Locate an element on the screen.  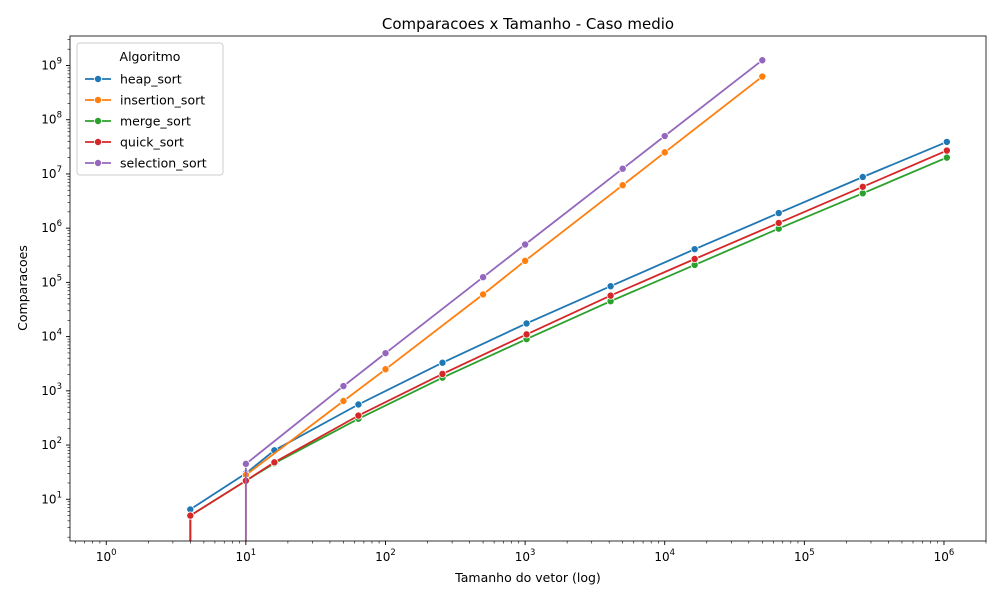
legend-label-quick_sort: quick_sort is located at coordinates (152, 142).